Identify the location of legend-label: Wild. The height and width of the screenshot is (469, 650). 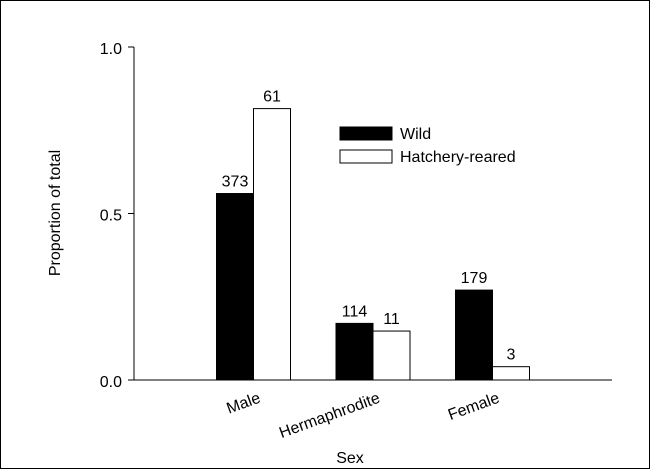
(415, 134).